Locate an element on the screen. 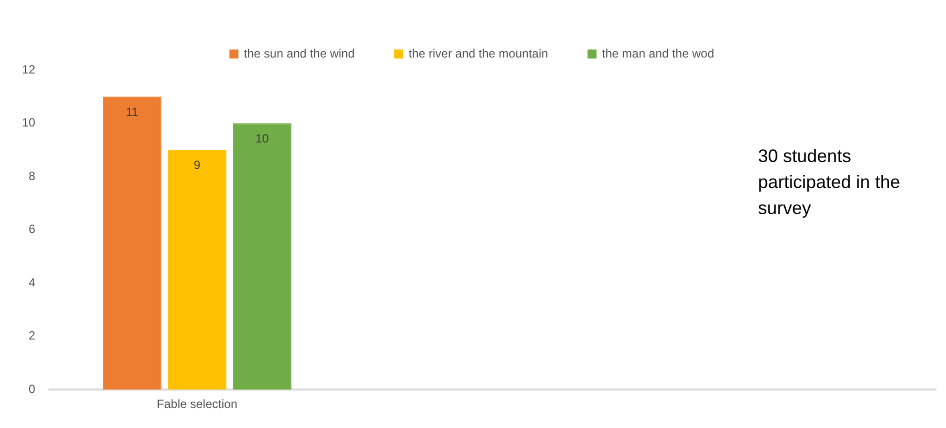  data-label: 9 is located at coordinates (197, 165).